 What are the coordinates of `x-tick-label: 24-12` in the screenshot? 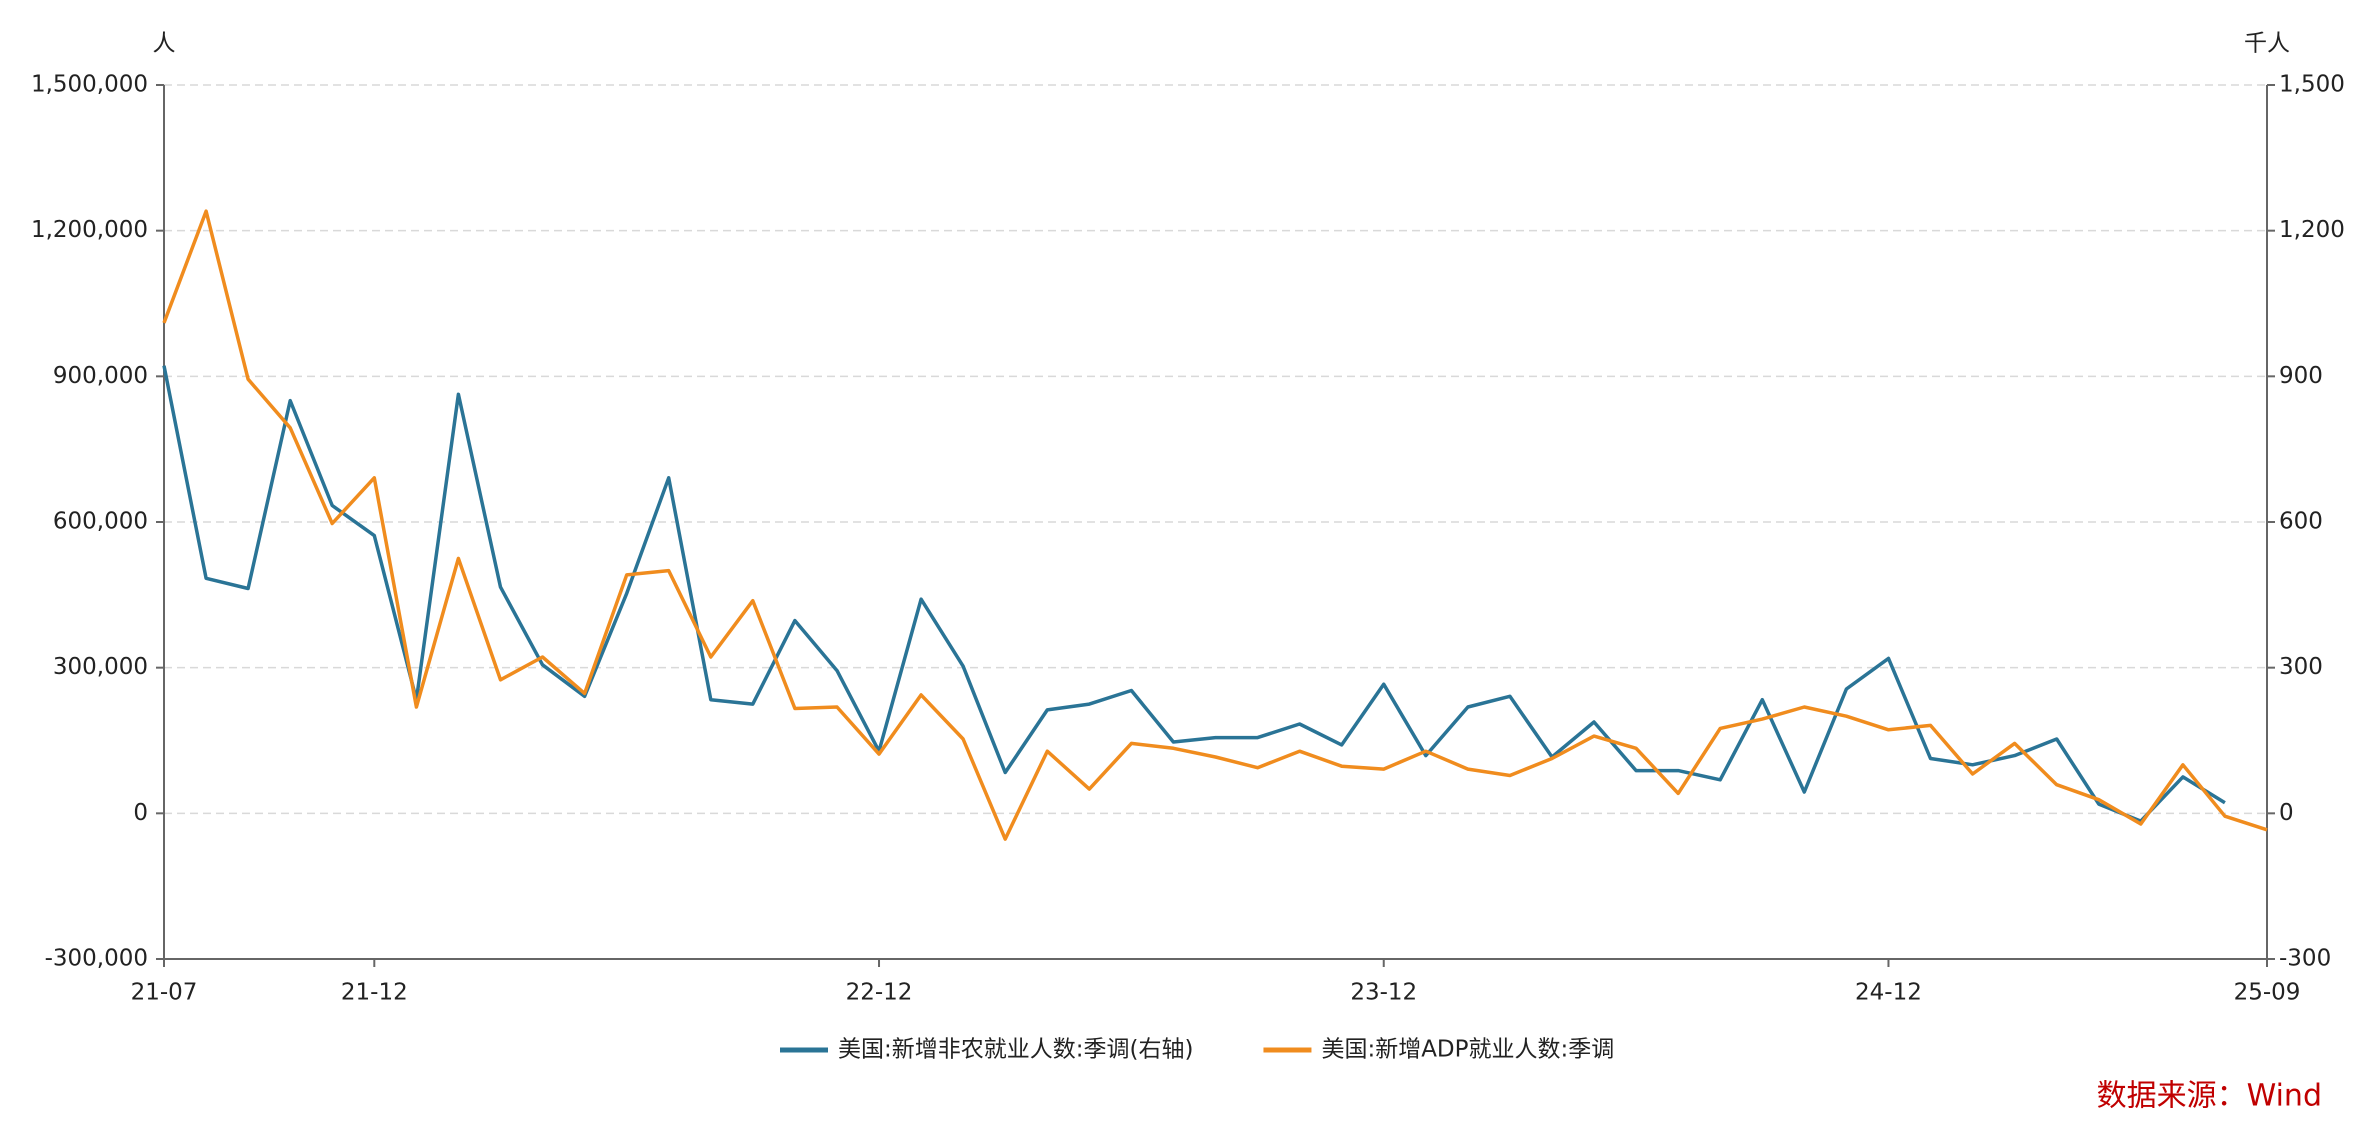 It's located at (1888, 993).